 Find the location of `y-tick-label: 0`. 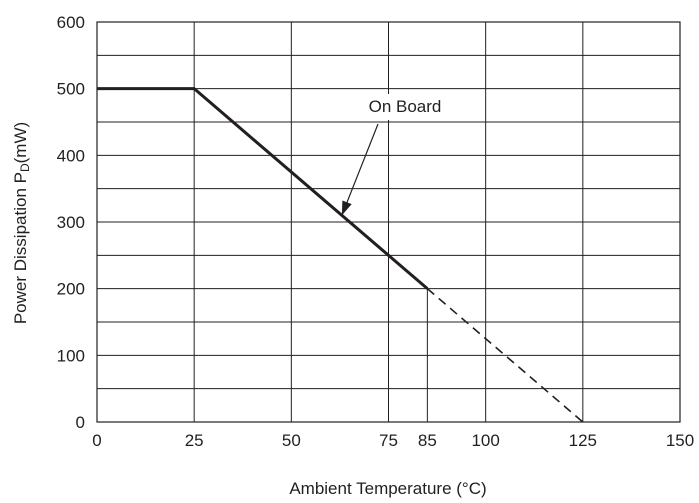

y-tick-label: 0 is located at coordinates (80, 422).